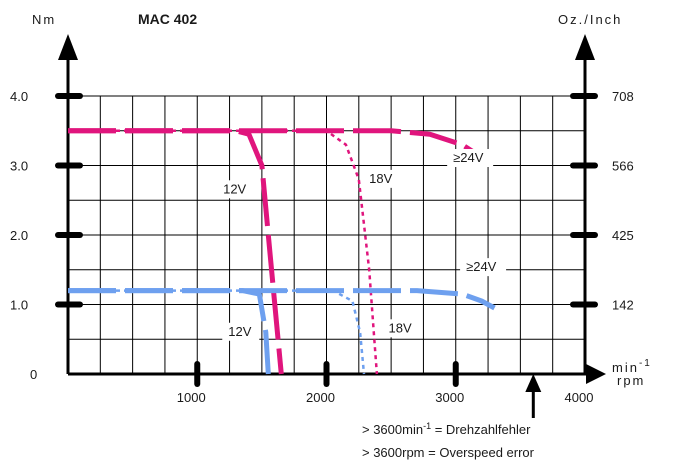 This screenshot has width=676, height=463. What do you see at coordinates (320, 397) in the screenshot?
I see `x-tick-label: 2000` at bounding box center [320, 397].